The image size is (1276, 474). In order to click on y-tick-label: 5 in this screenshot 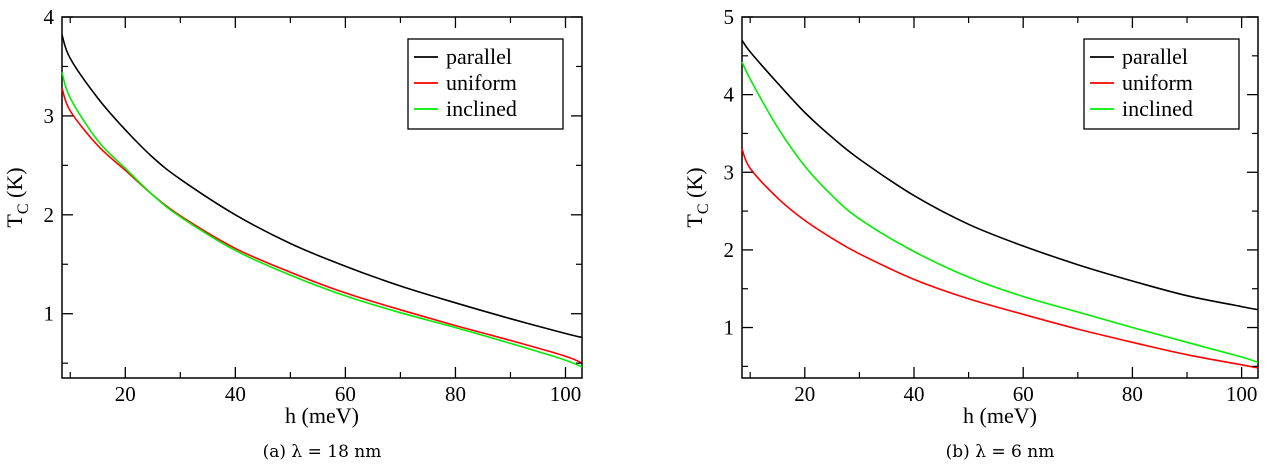, I will do `click(729, 17)`.